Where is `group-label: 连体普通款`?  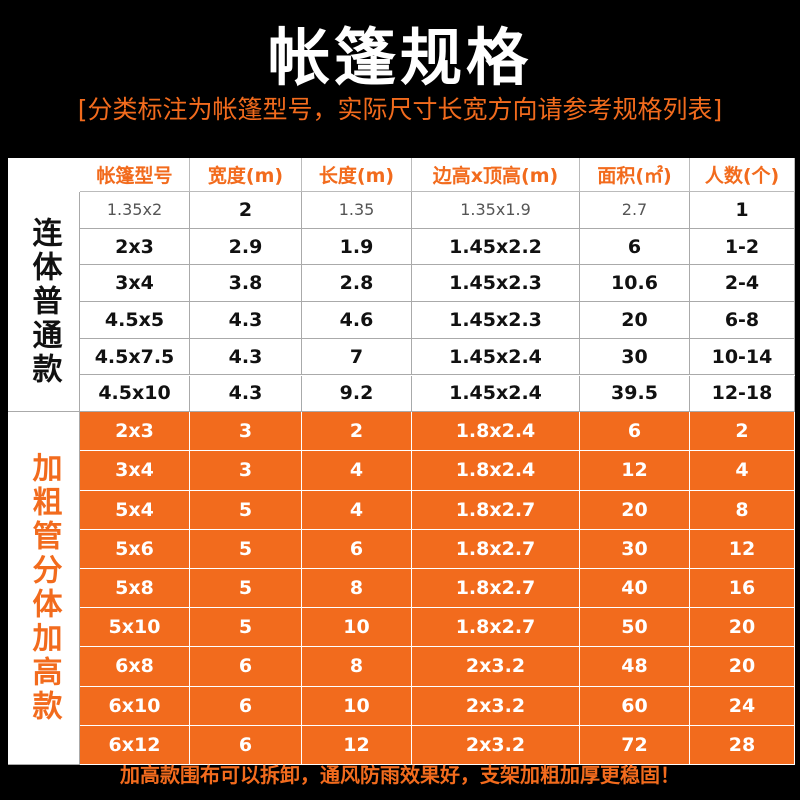
group-label: 连体普通款 is located at coordinates (44, 302).